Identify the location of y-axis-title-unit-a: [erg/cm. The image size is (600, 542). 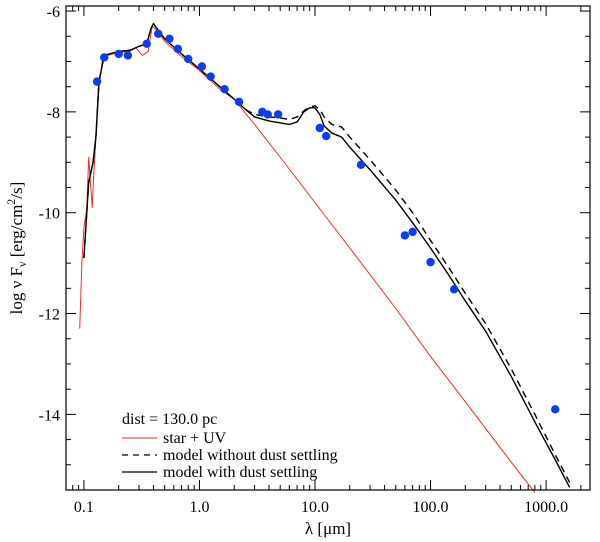
(16, 233).